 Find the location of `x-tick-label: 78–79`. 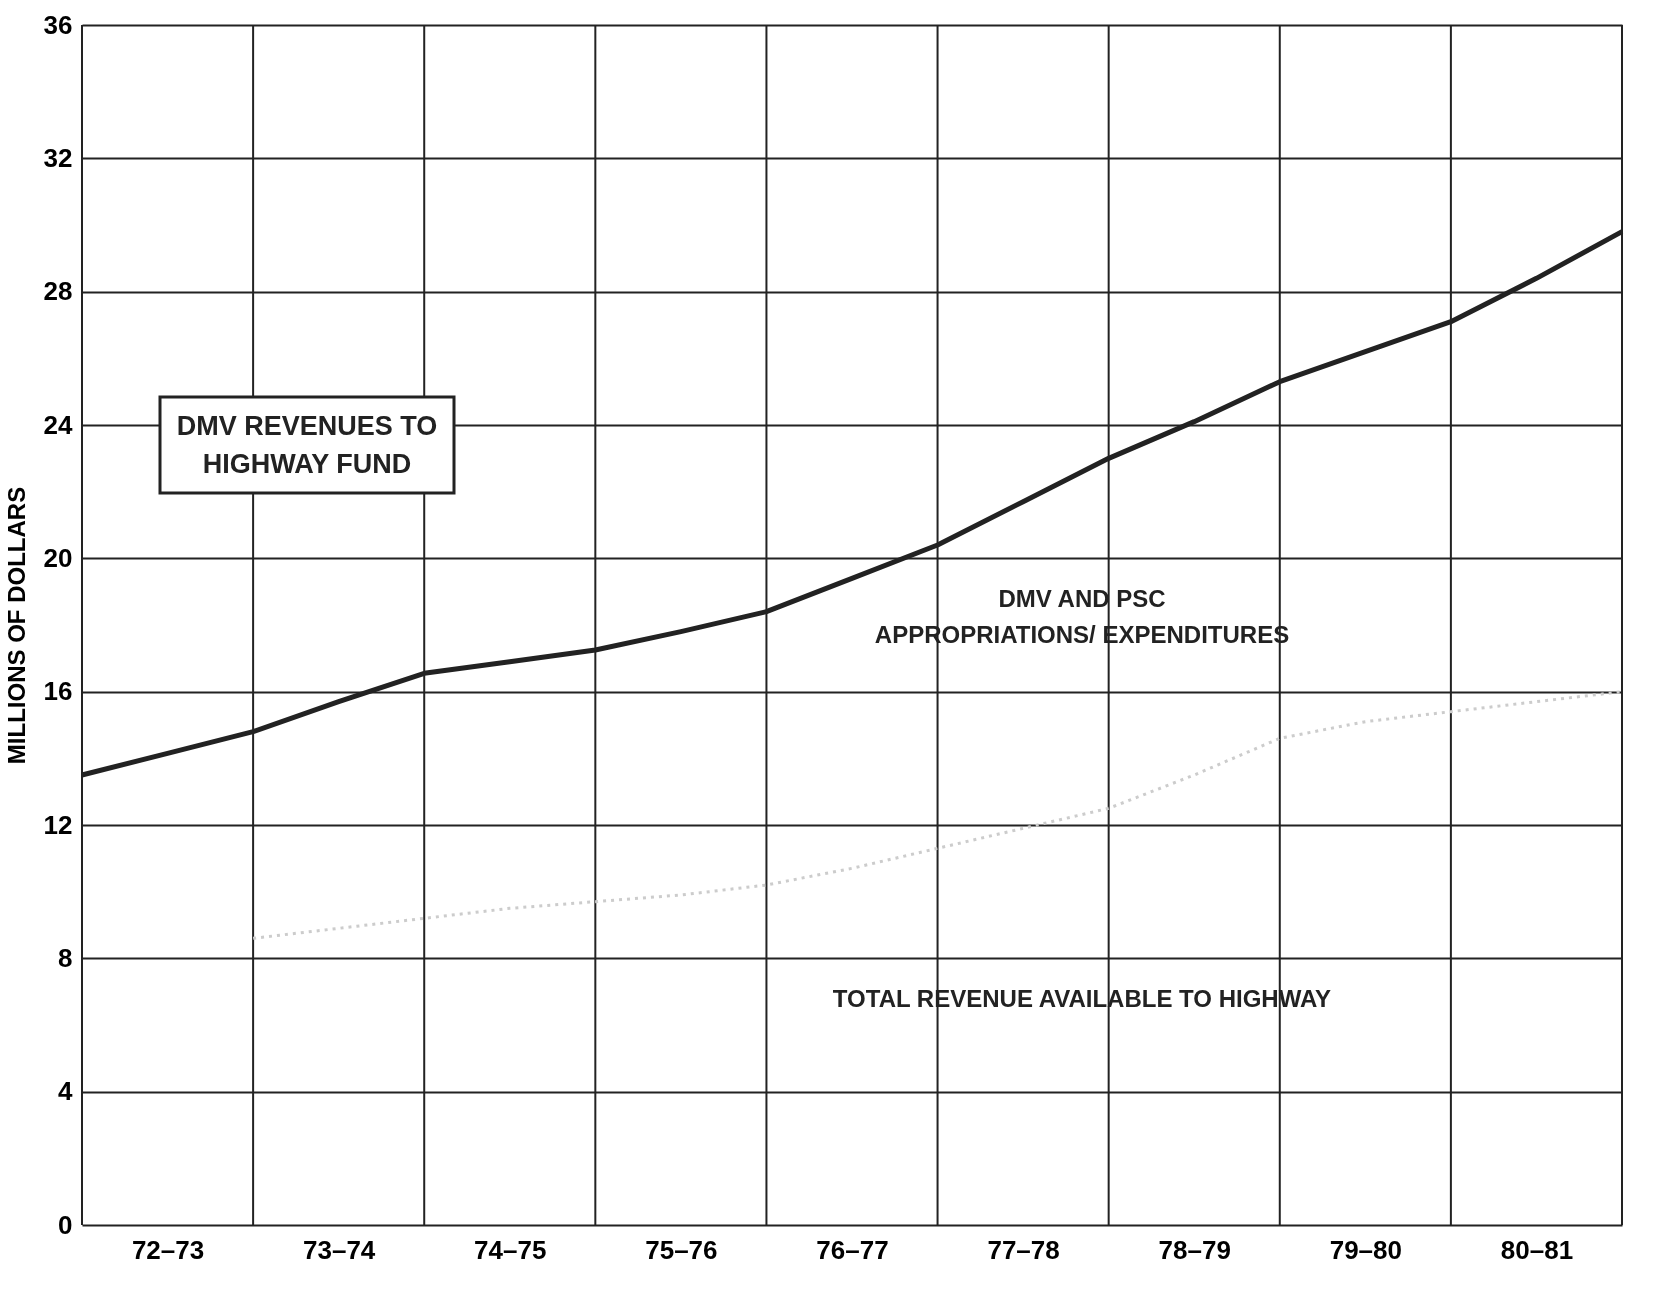

x-tick-label: 78–79 is located at coordinates (1194, 1249).